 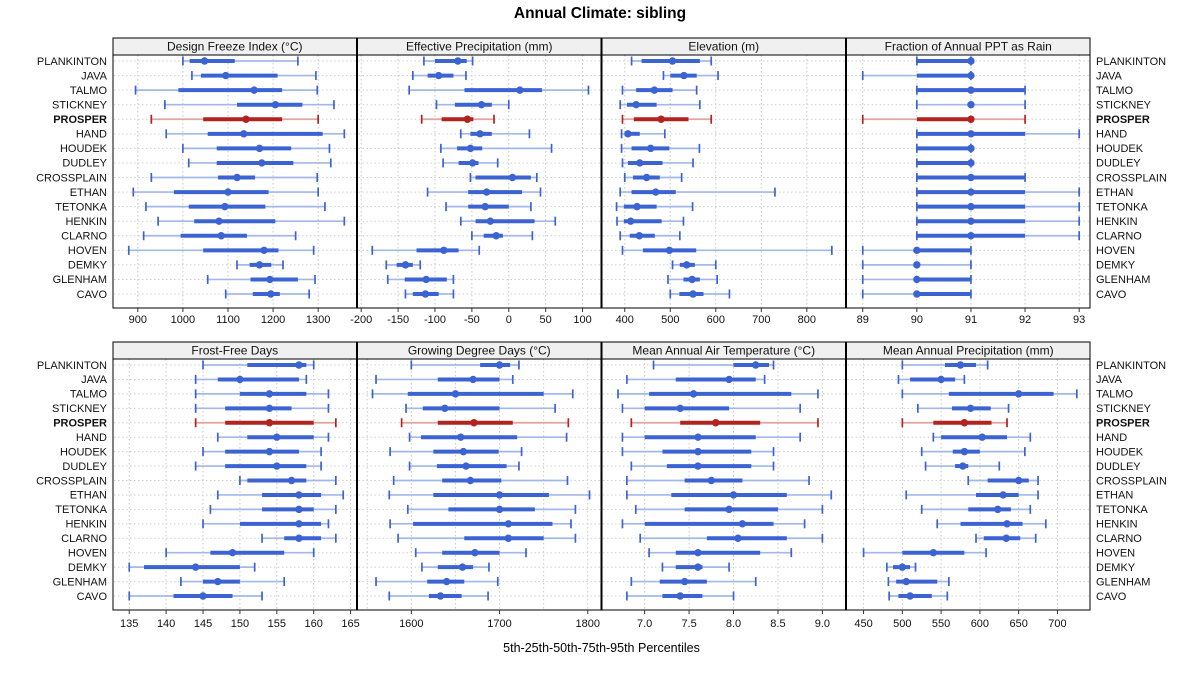 What do you see at coordinates (1116, 266) in the screenshot?
I see `site-label-right: DEMKY` at bounding box center [1116, 266].